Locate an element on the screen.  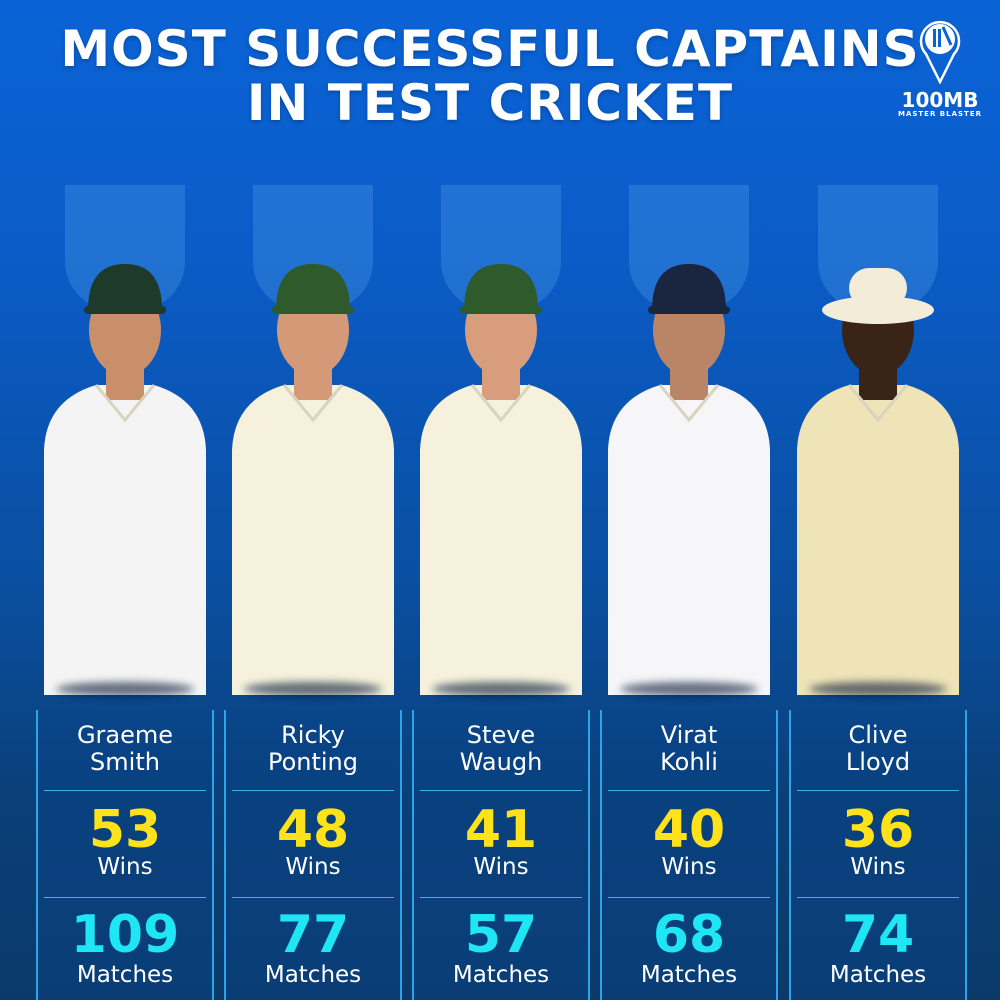
last-name: Lloyd is located at coordinates (878, 762).